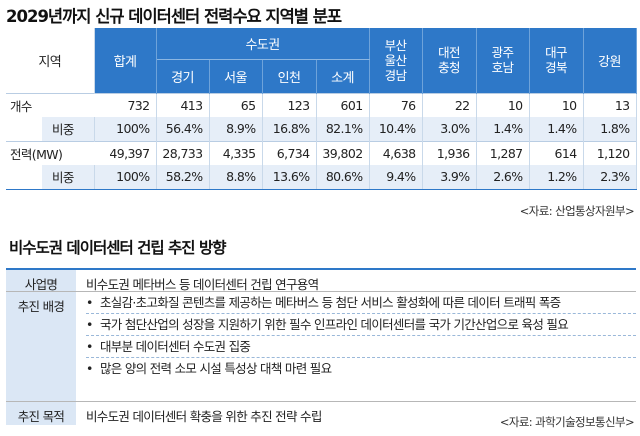 Image resolution: width=640 pixels, height=436 pixels. I want to click on table-cell: 1,120, so click(610, 152).